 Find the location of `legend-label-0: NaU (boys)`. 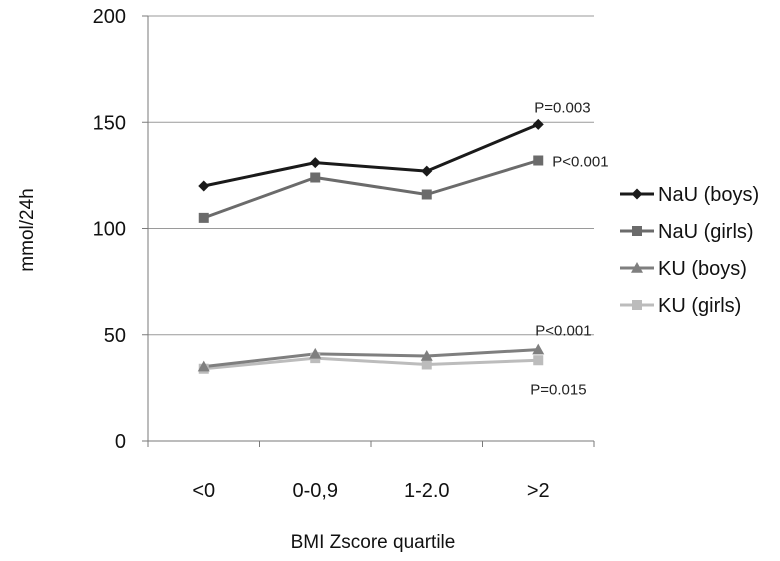

legend-label-0: NaU (boys) is located at coordinates (708, 195).